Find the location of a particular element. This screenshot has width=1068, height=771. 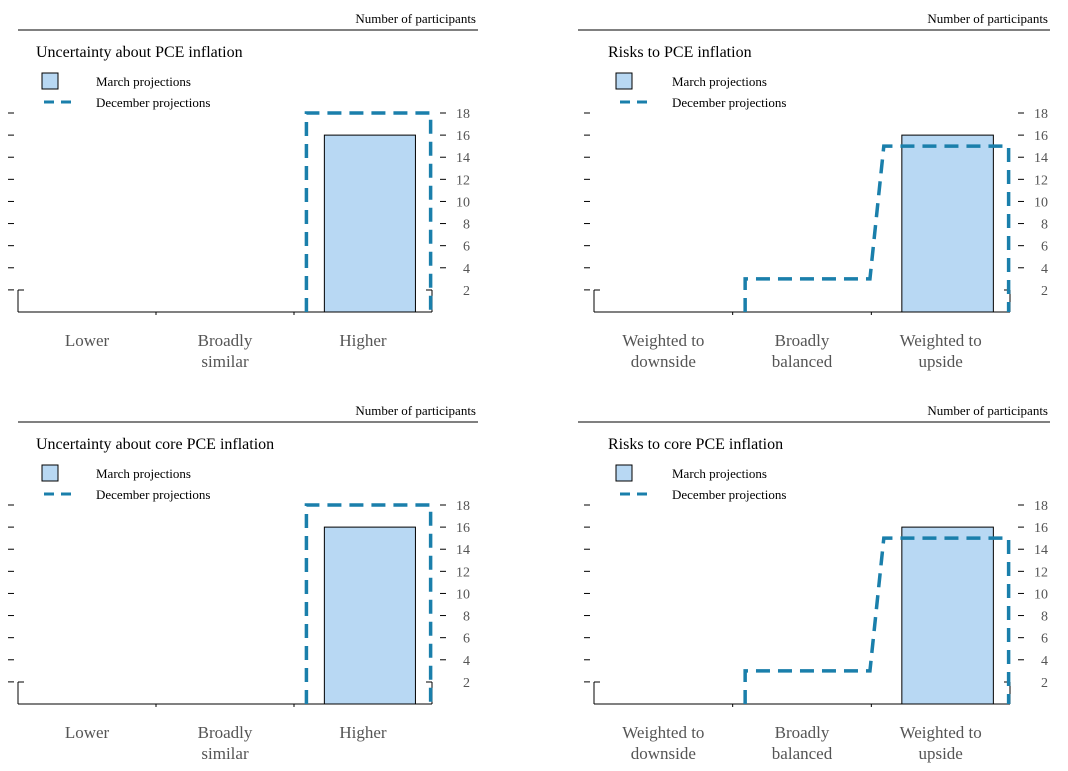

chart-title: Uncertainty about core PCE inflation is located at coordinates (155, 444).